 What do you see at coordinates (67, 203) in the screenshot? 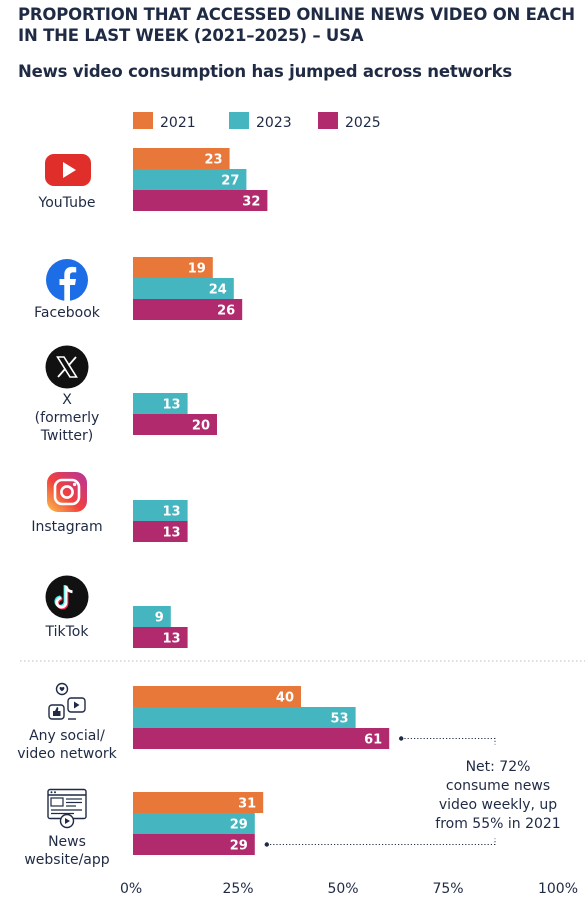
I see `platform-label-youtube: YouTube` at bounding box center [67, 203].